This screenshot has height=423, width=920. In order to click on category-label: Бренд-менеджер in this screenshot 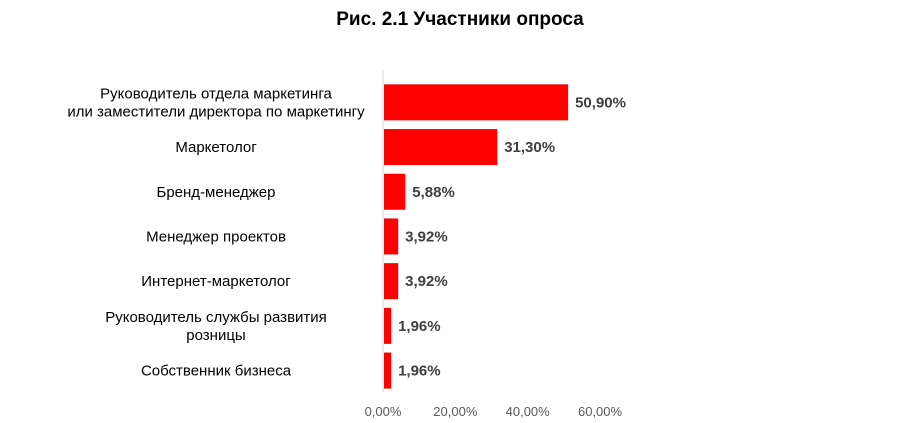, I will do `click(216, 192)`.